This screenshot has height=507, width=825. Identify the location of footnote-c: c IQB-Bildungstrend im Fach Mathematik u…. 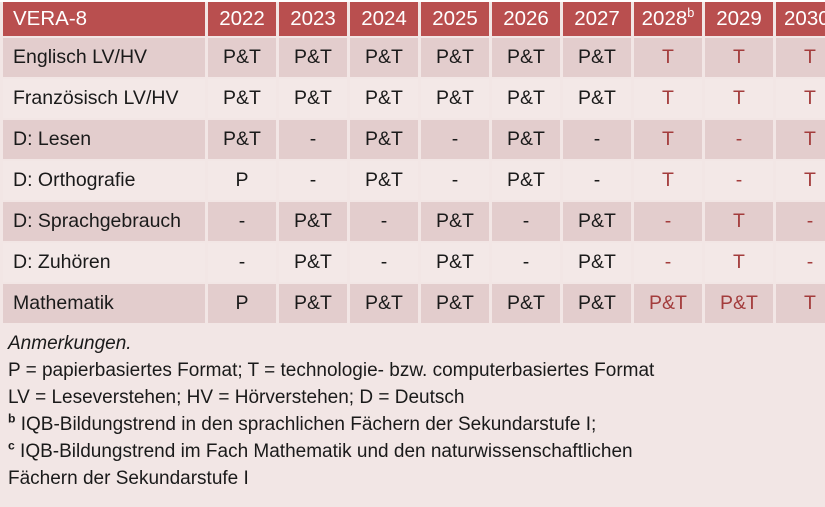
(412, 452).